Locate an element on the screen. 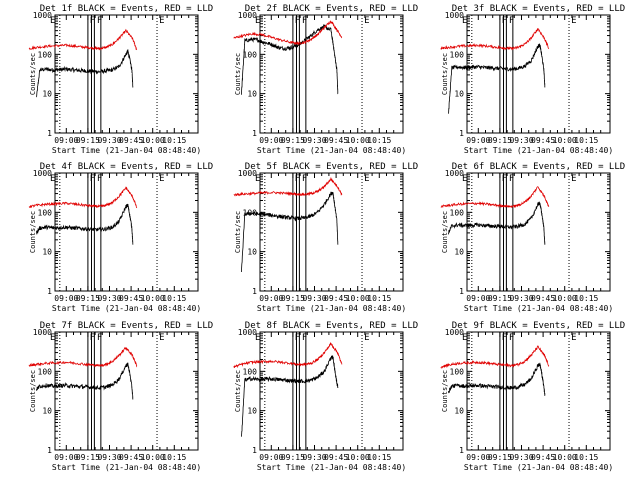  panel-title: Det 5f BLACK = Events, RED = LLD is located at coordinates (331, 167).